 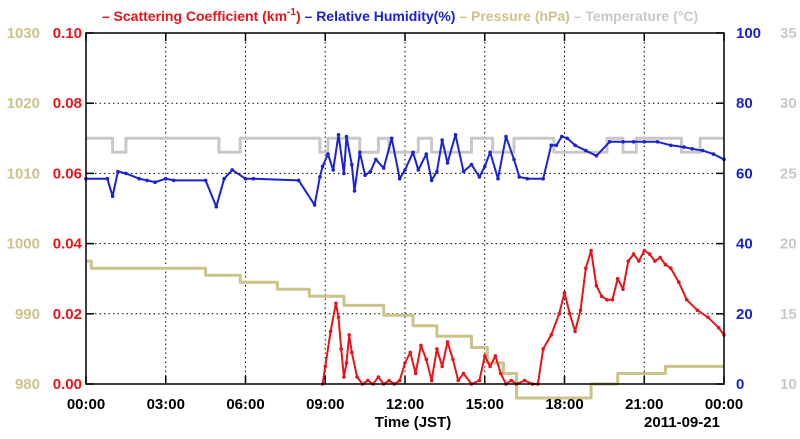 I want to click on legend-pressure-marker: –, so click(x=463, y=16).